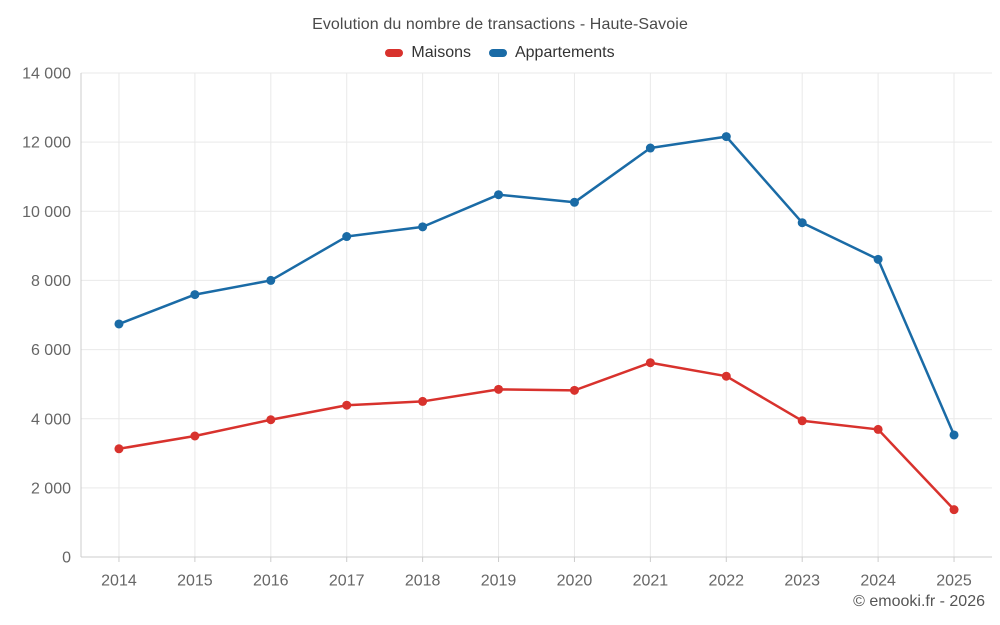 The height and width of the screenshot is (625, 1000). I want to click on x-axis-label: 2020, so click(575, 581).